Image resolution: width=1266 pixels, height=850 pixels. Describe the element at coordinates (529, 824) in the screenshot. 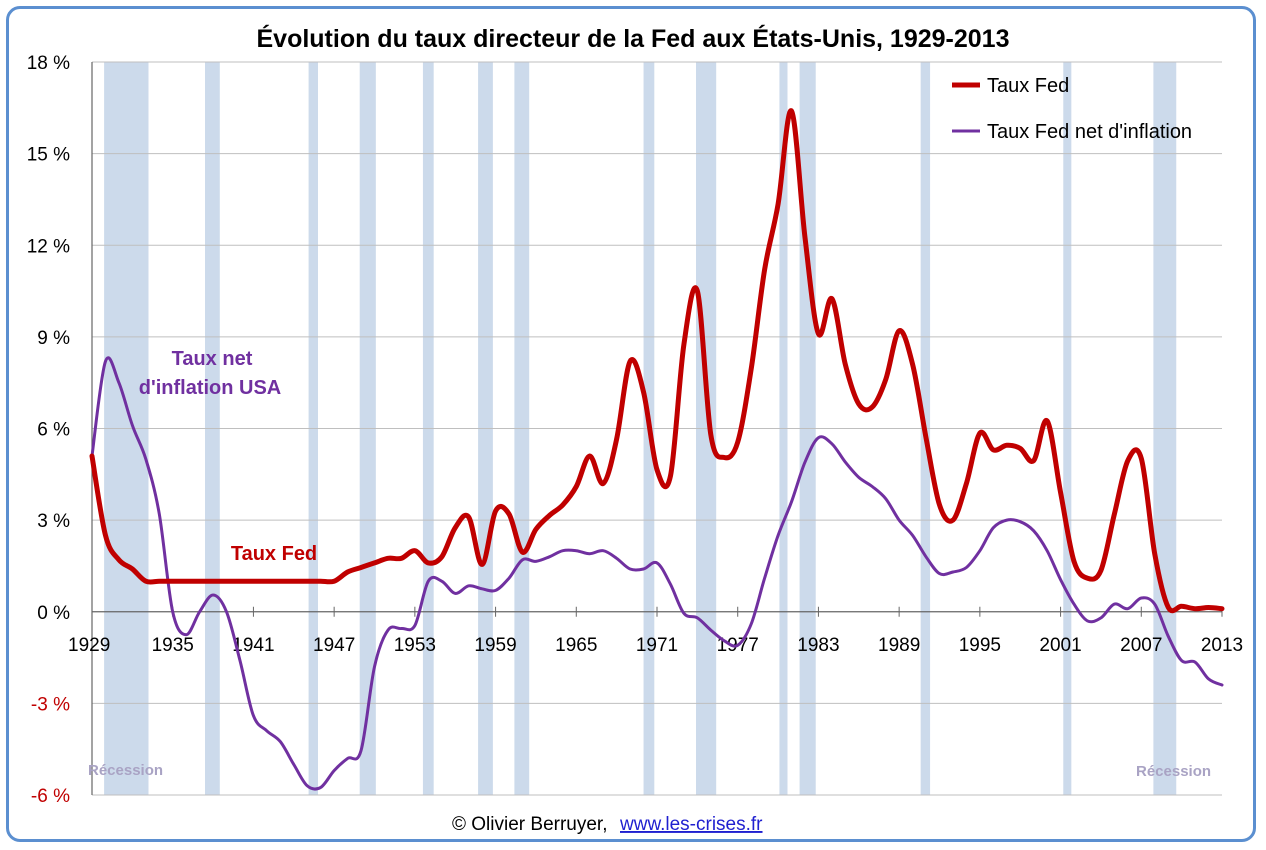

I see `credit-author: © Olivier Berruyer,` at that location.